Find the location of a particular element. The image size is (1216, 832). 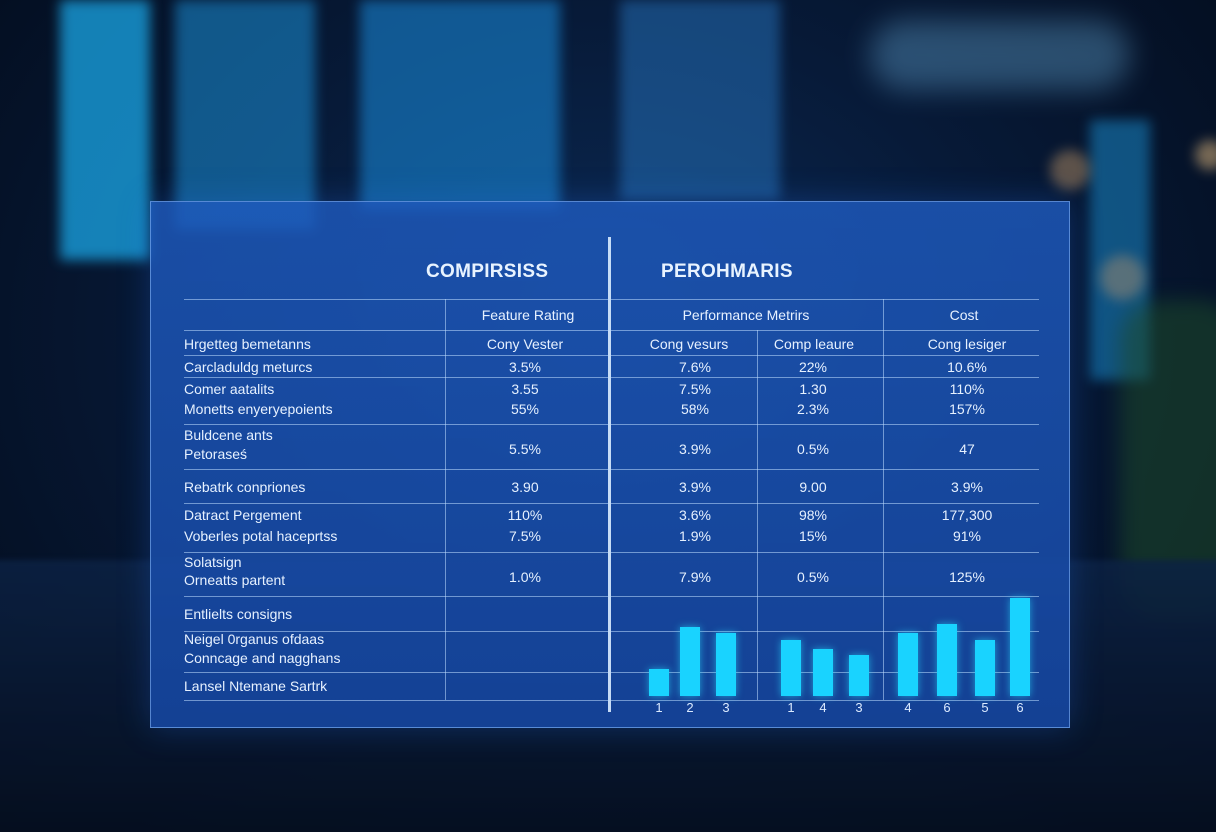

row-label: Voberles potal haceprtss is located at coordinates (261, 536).